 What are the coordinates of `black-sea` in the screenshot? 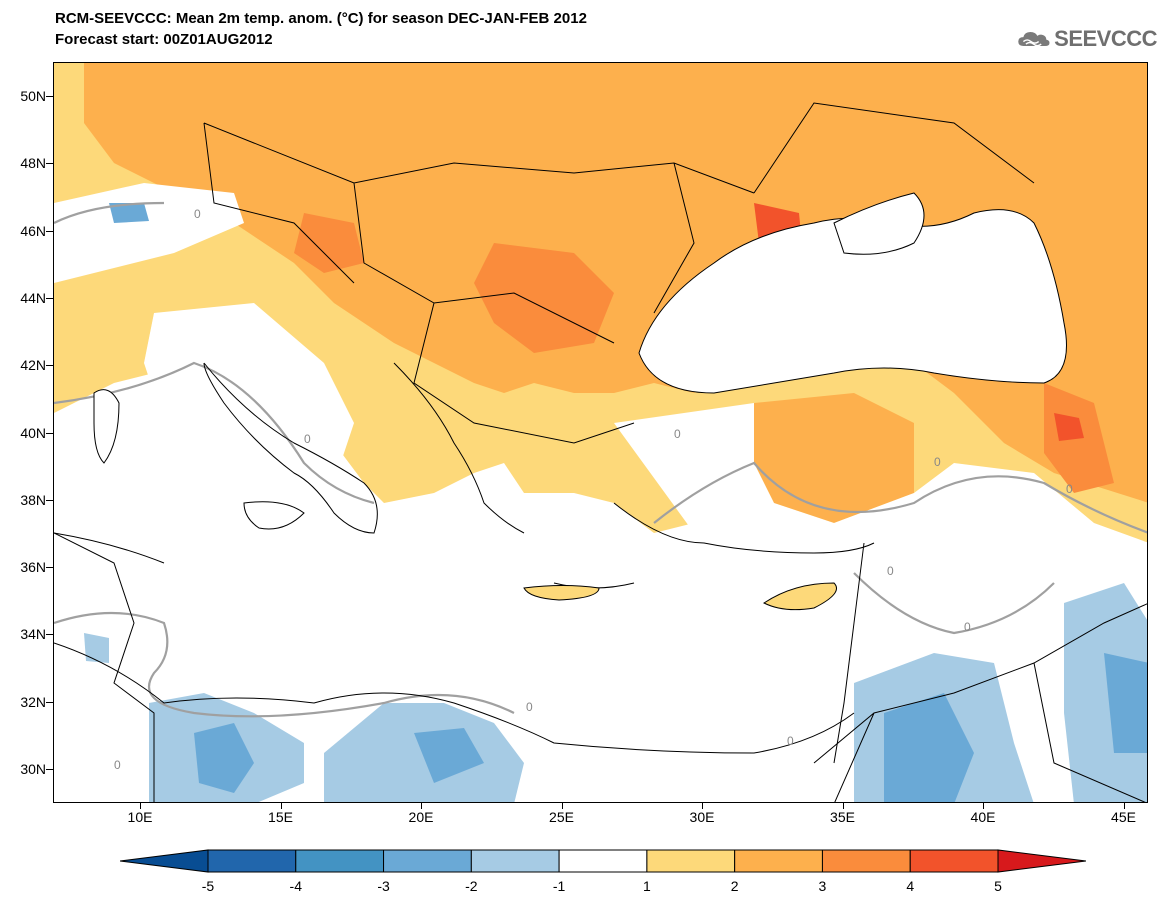 It's located at (852, 301).